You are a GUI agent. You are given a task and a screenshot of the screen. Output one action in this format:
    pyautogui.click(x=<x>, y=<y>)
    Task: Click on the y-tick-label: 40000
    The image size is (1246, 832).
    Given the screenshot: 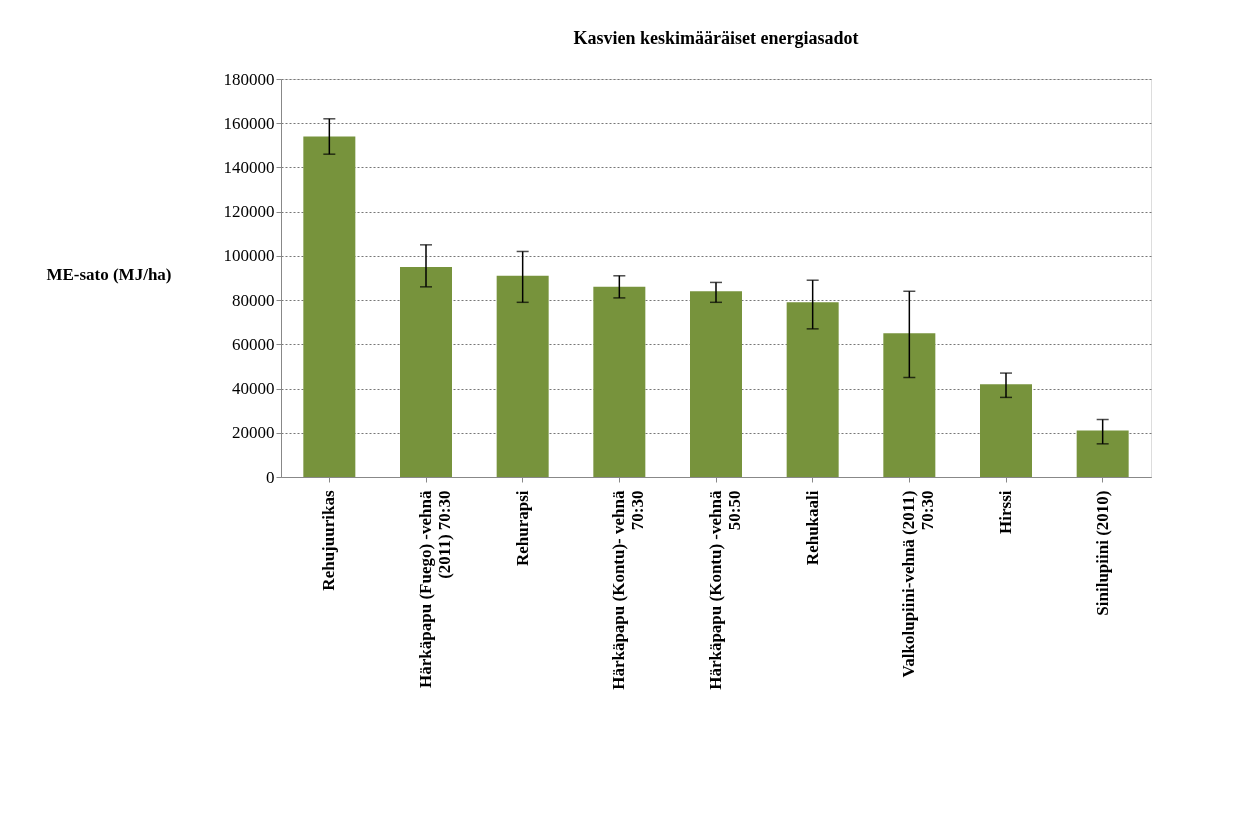 What is the action you would take?
    pyautogui.click(x=253, y=389)
    